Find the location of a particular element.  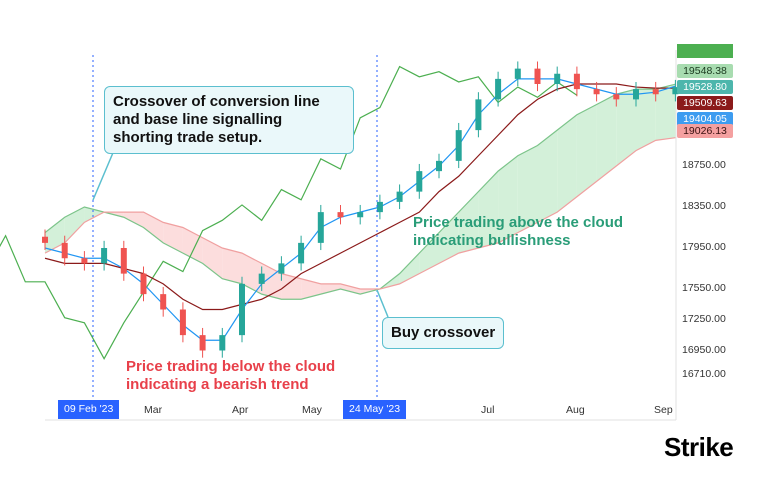

x-tick-label: Apr is located at coordinates (240, 410).